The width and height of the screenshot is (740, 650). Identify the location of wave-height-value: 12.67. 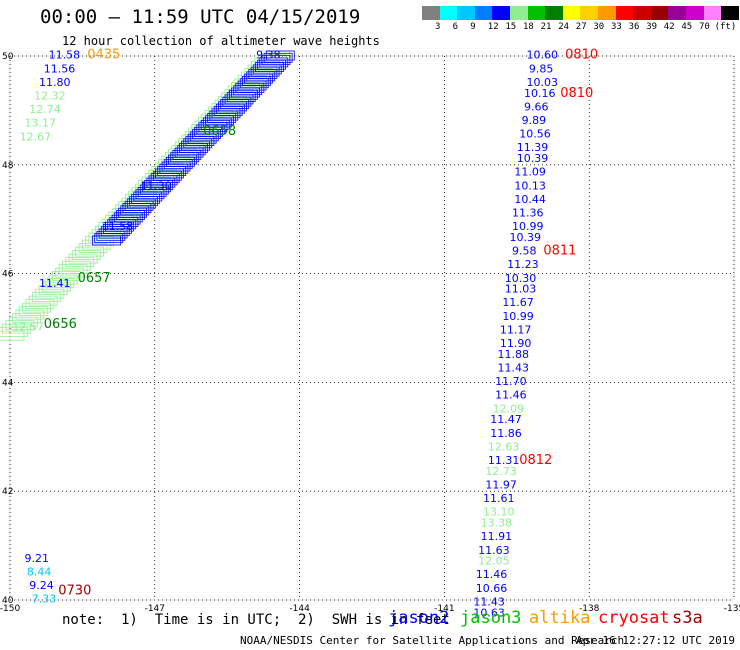
(36, 136).